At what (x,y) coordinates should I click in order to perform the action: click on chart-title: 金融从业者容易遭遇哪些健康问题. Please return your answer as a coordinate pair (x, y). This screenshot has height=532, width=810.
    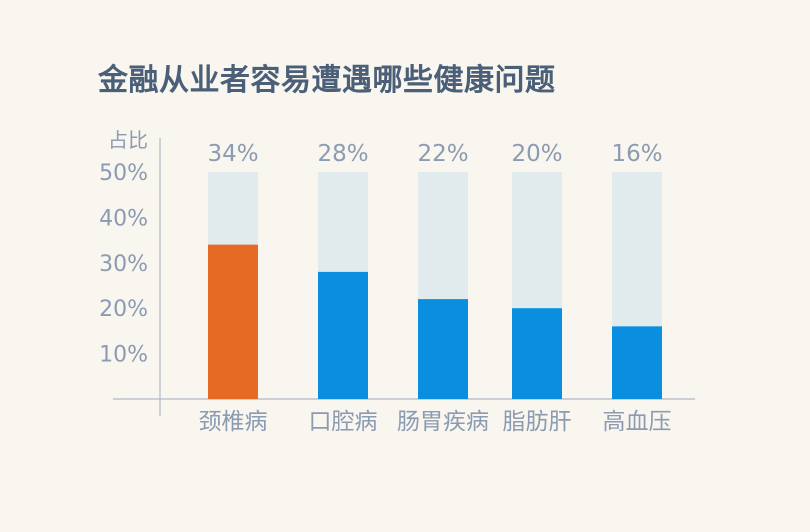
    Looking at the image, I should click on (327, 80).